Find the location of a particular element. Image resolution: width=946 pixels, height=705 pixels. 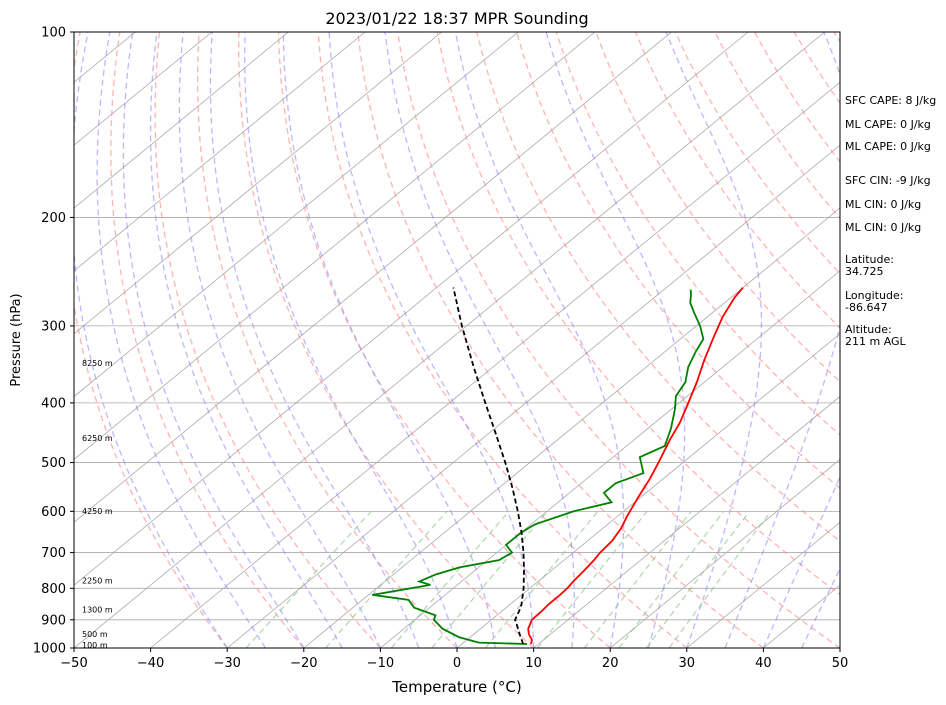

chart-title: 2023/01/22 18:37 MPR Sounding is located at coordinates (456, 18).